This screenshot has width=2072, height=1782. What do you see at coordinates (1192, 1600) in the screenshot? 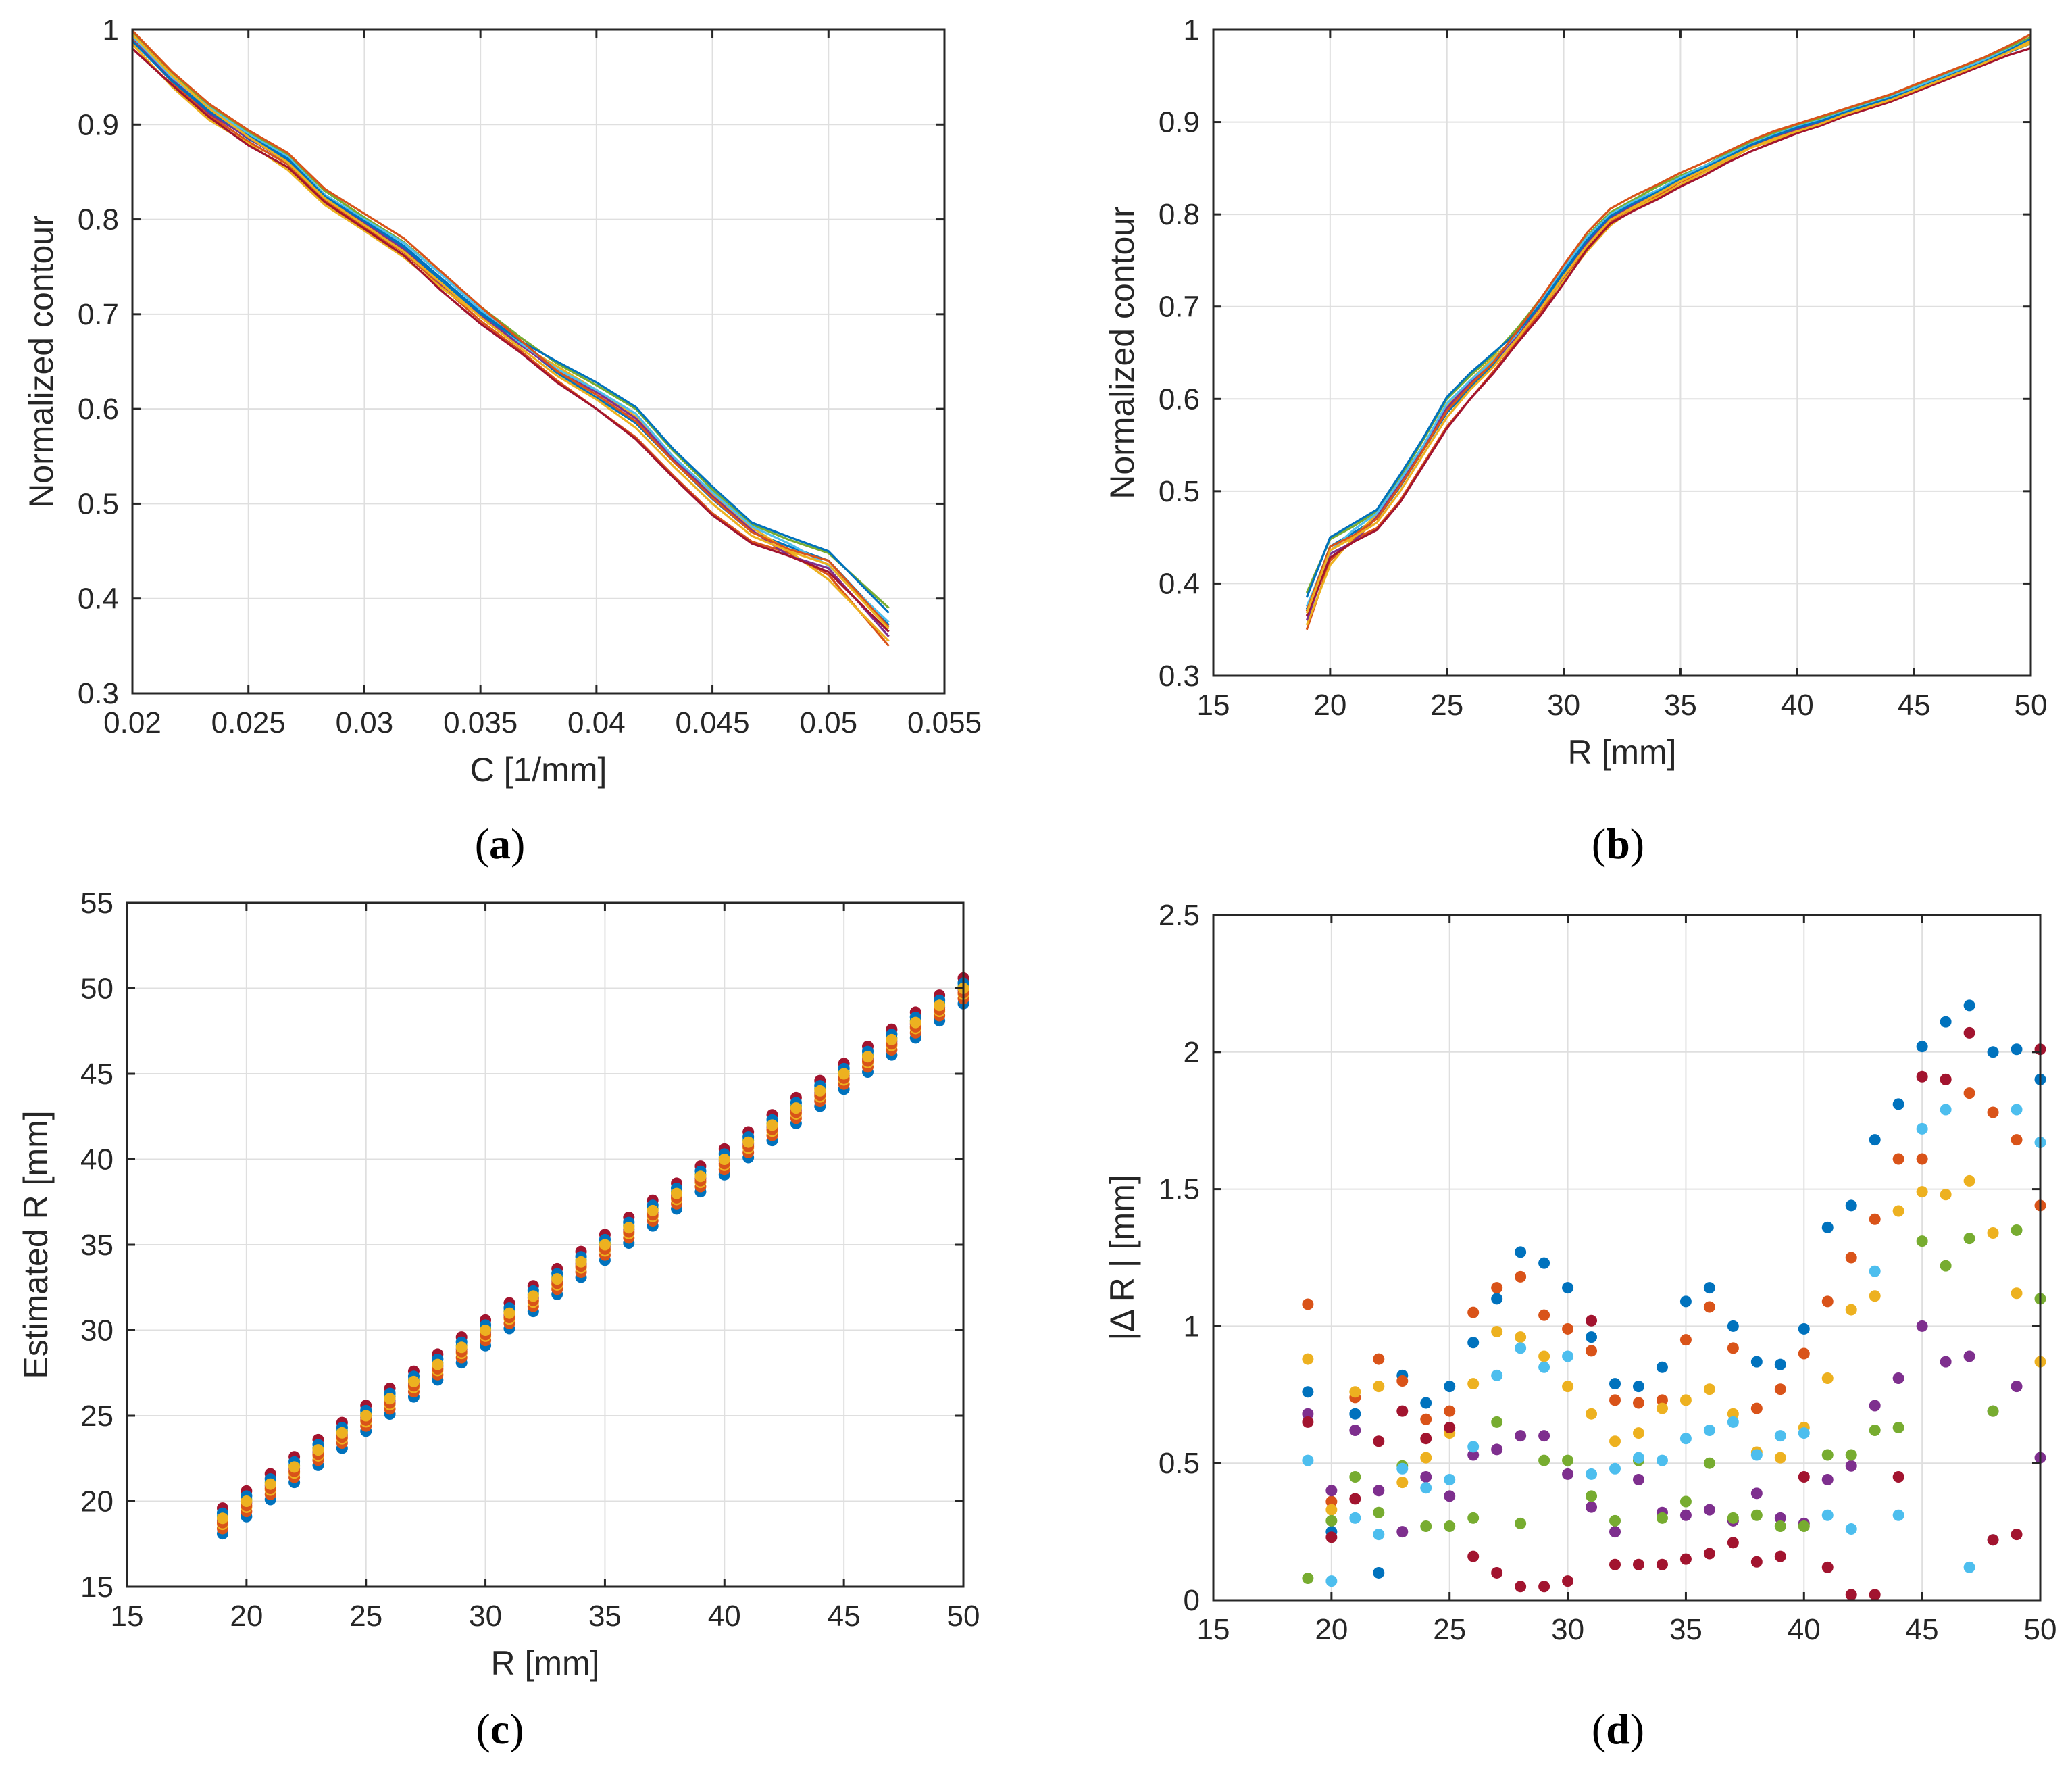
I see `y-tick-label: 0` at bounding box center [1192, 1600].